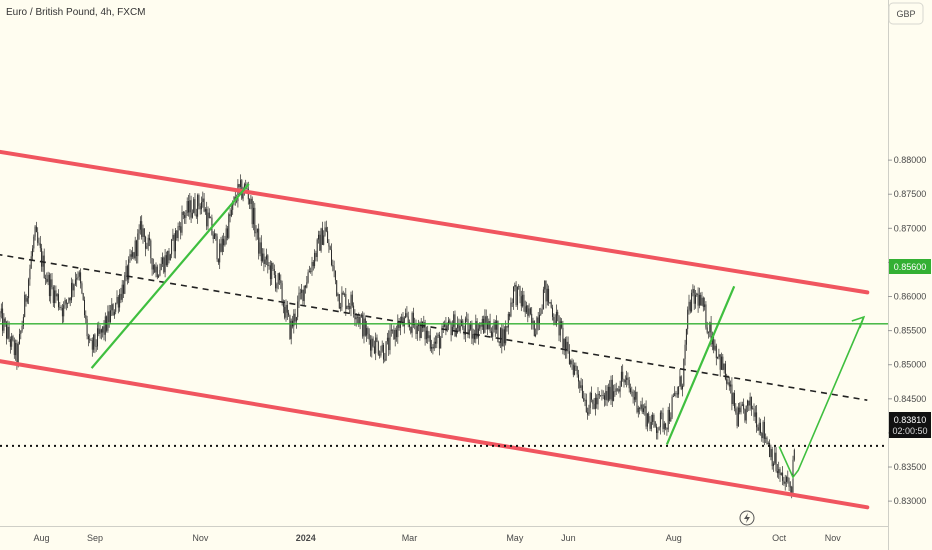 This screenshot has width=932, height=550. I want to click on projection-path, so click(821, 397).